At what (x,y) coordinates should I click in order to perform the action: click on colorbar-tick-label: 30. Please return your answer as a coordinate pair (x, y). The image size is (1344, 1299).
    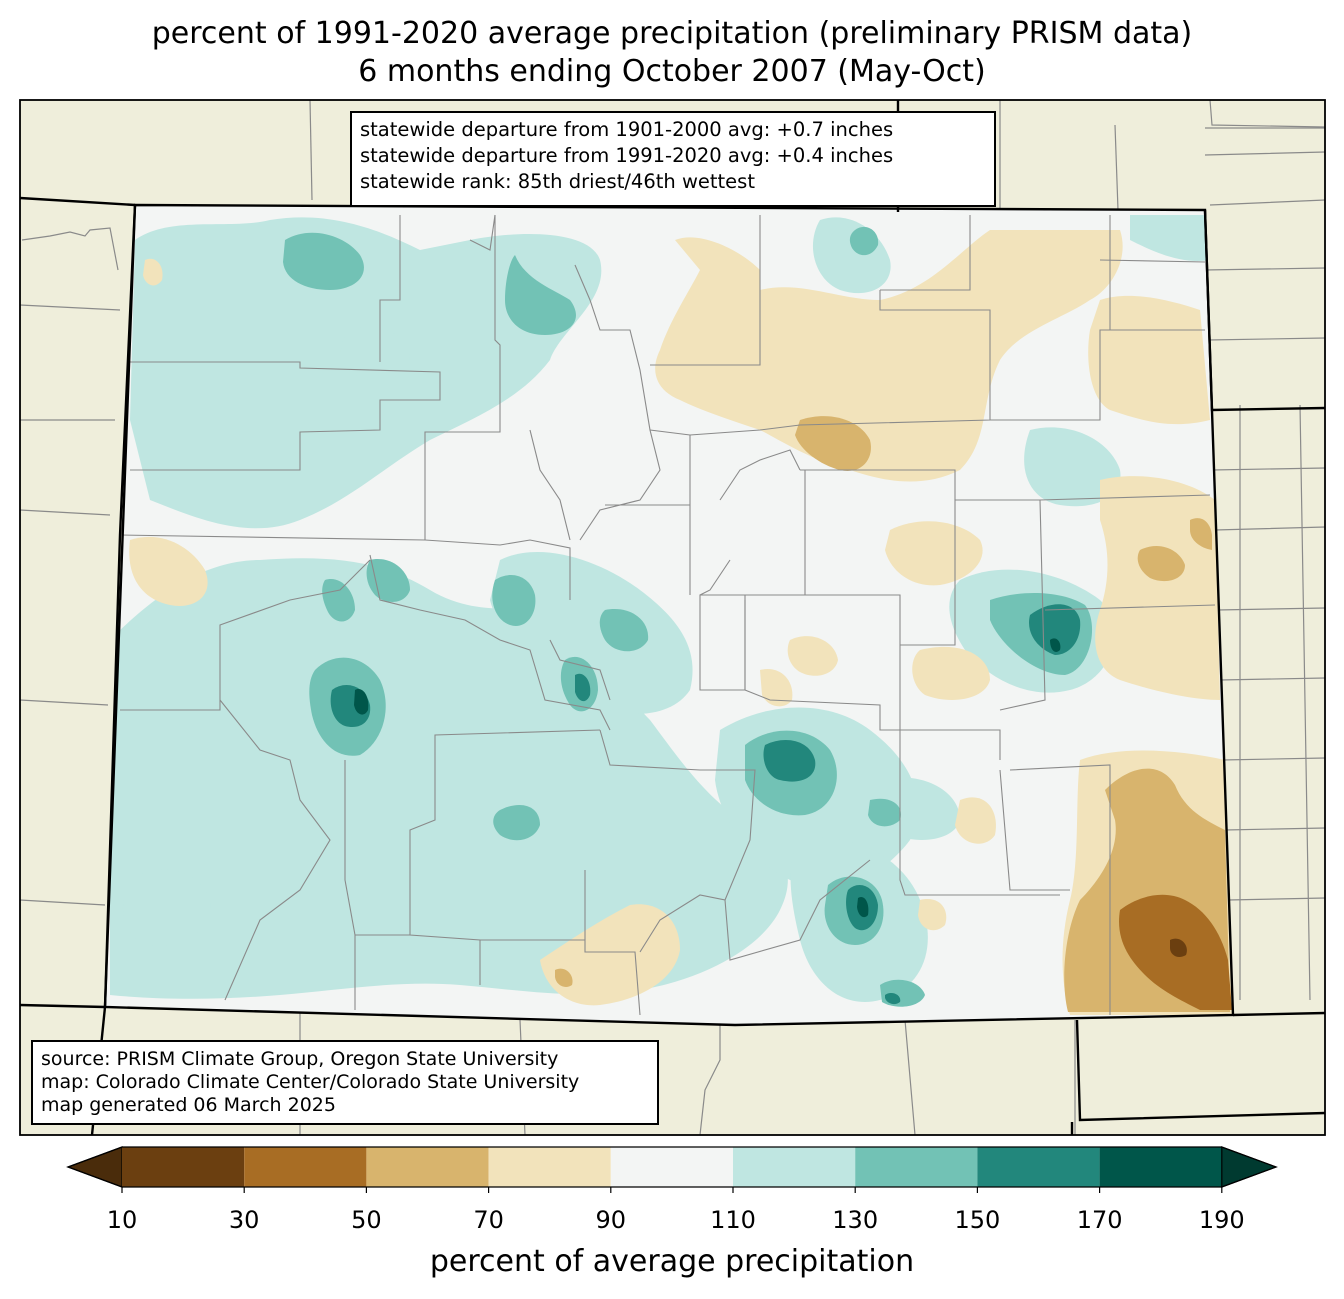
    Looking at the image, I should click on (244, 1220).